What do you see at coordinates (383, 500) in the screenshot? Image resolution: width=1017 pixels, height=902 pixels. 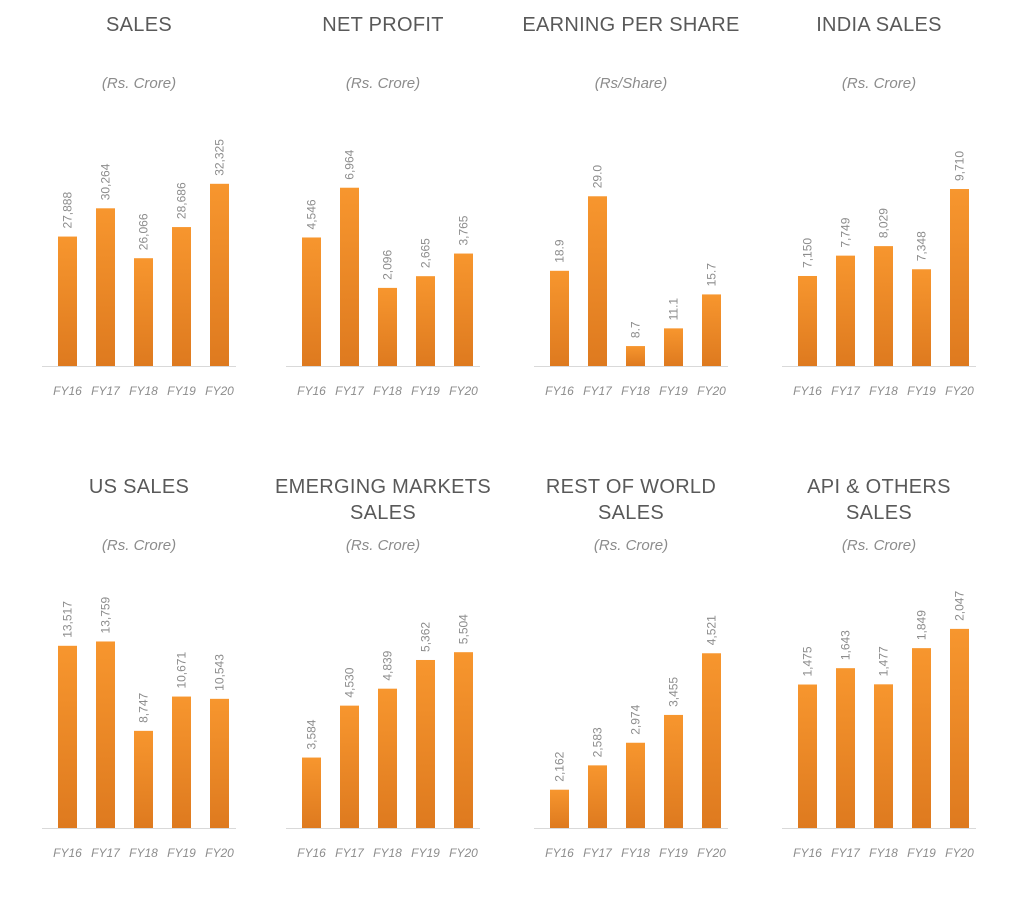 I see `chart-title: EMERGING MARKETS SALES` at bounding box center [383, 500].